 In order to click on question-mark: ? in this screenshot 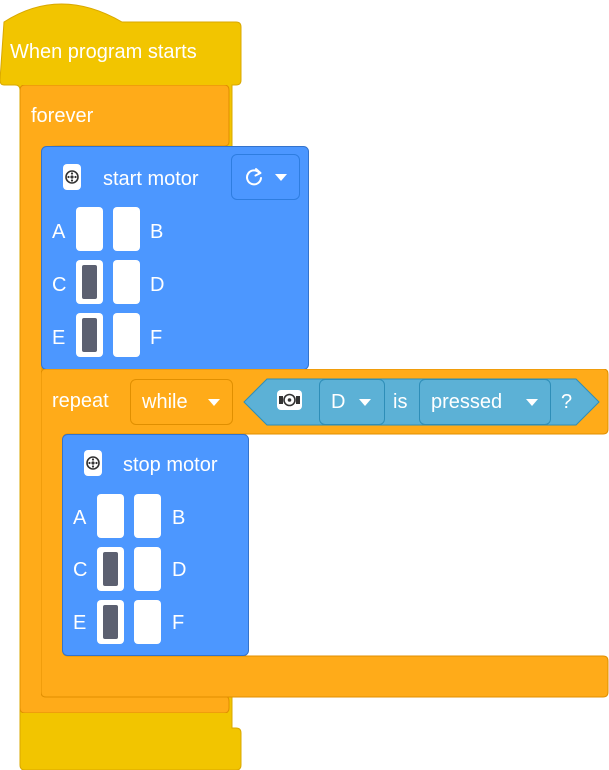, I will do `click(567, 402)`.